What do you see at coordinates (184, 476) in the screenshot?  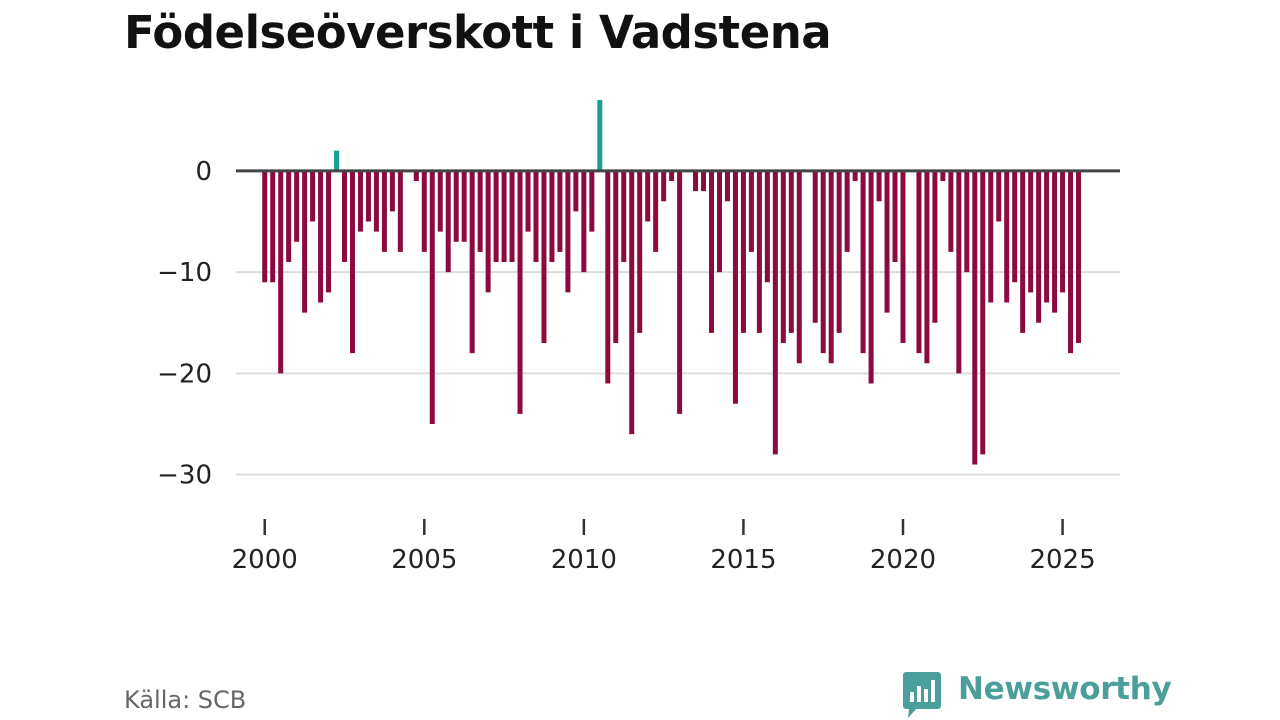 I see `y-tick-label: −30` at bounding box center [184, 476].